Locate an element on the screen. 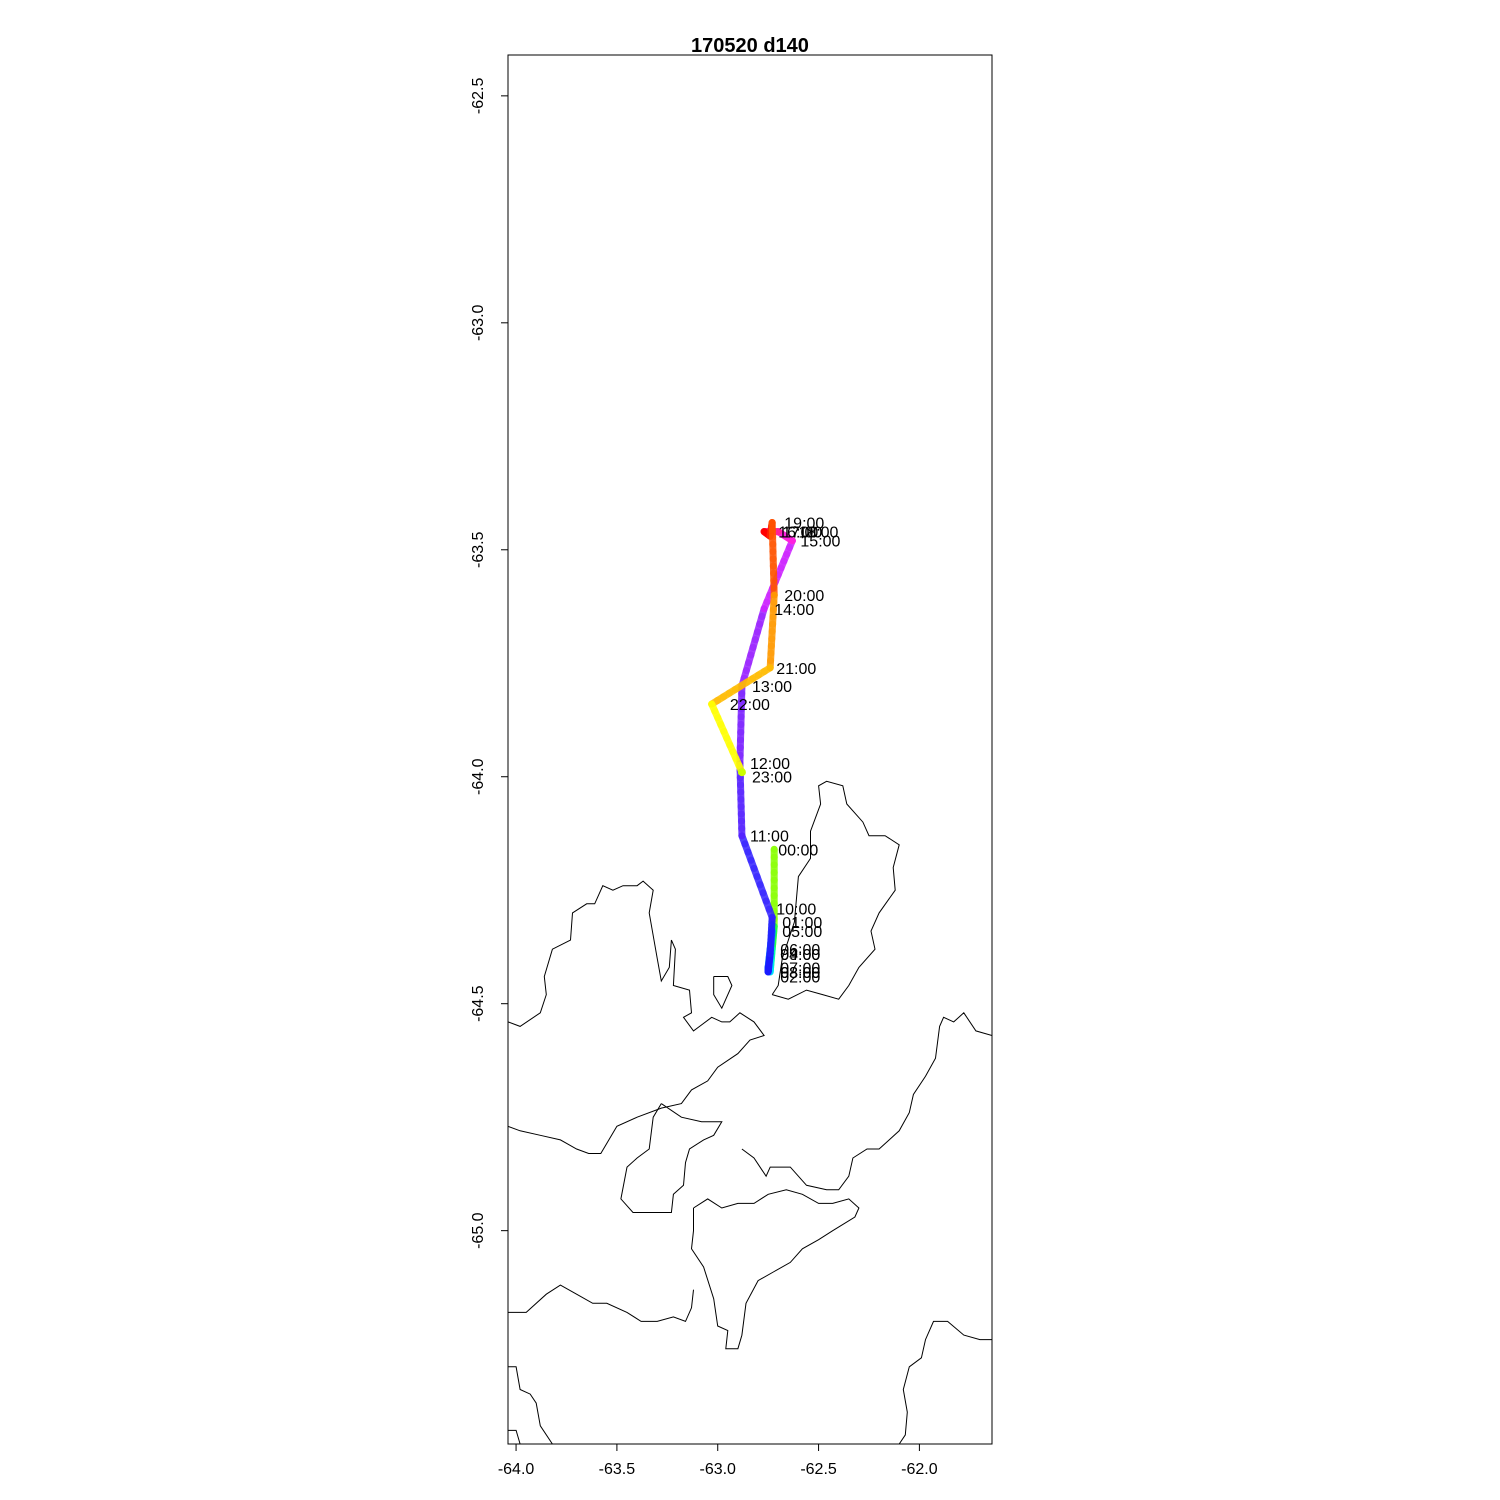  y-tick-label: -63.0 is located at coordinates (478, 322).